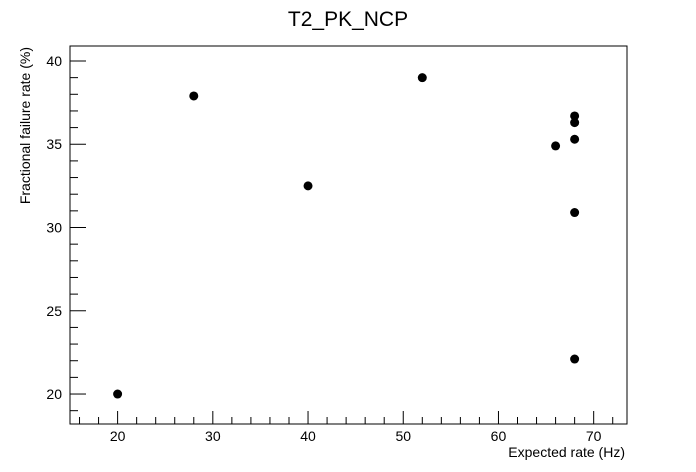  What do you see at coordinates (566, 452) in the screenshot?
I see `x-axis-label: Expected rate (Hz)` at bounding box center [566, 452].